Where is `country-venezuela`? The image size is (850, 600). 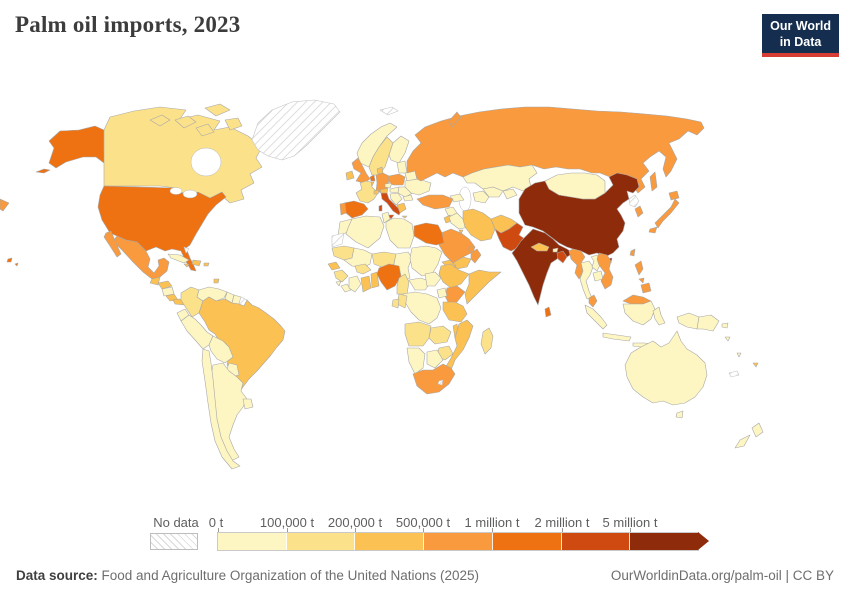 country-venezuela is located at coordinates (212, 294).